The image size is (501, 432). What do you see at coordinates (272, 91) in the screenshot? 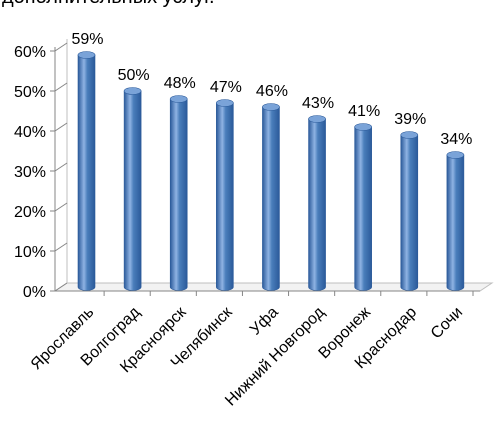
I see `data-label: 46%` at bounding box center [272, 91].